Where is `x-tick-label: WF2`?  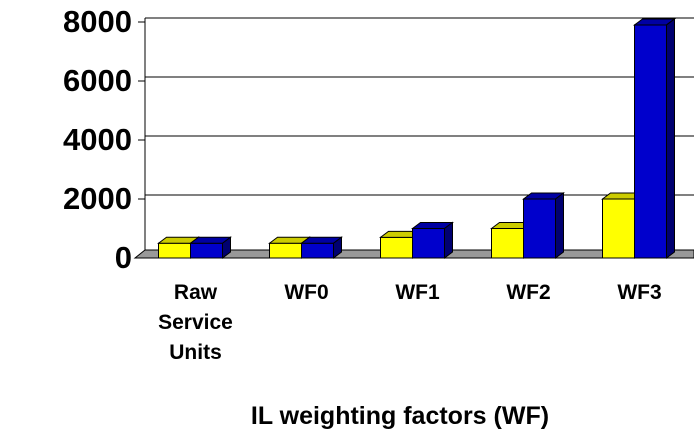 x-tick-label: WF2 is located at coordinates (528, 292).